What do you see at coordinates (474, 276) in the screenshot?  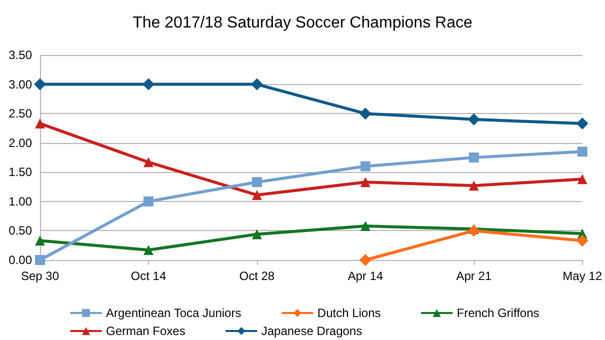 I see `x-tick-label: Apr 21` at bounding box center [474, 276].